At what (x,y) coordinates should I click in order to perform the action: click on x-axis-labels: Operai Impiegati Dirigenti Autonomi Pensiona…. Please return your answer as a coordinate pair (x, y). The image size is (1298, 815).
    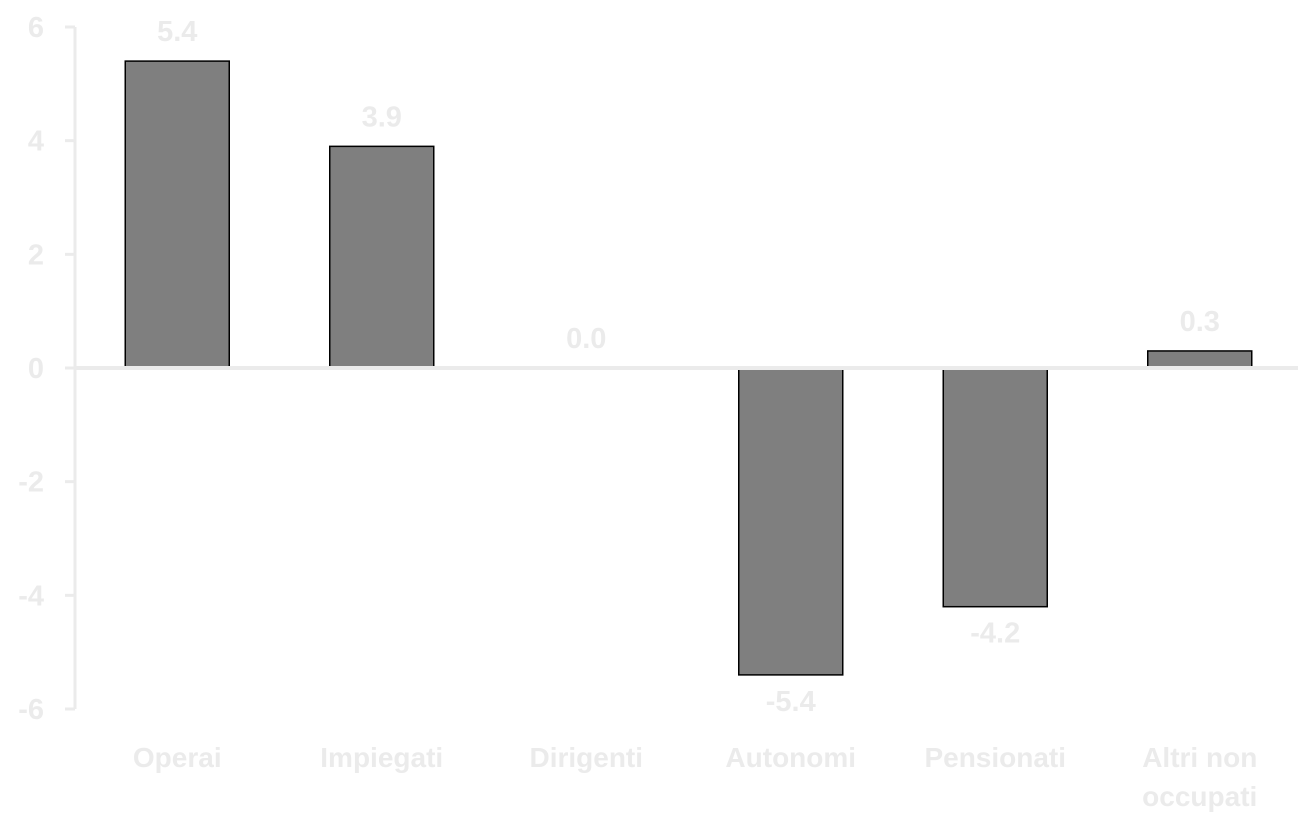
    Looking at the image, I should click on (695, 777).